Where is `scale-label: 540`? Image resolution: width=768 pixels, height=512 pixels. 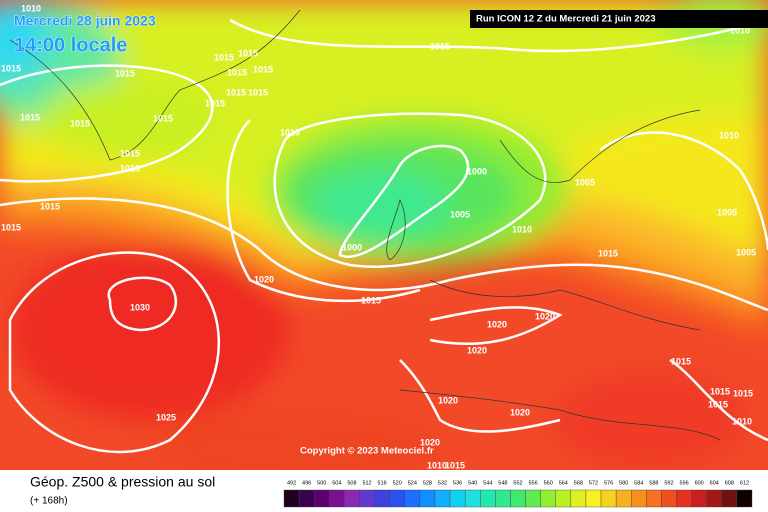
scale-label: 540 is located at coordinates (472, 483).